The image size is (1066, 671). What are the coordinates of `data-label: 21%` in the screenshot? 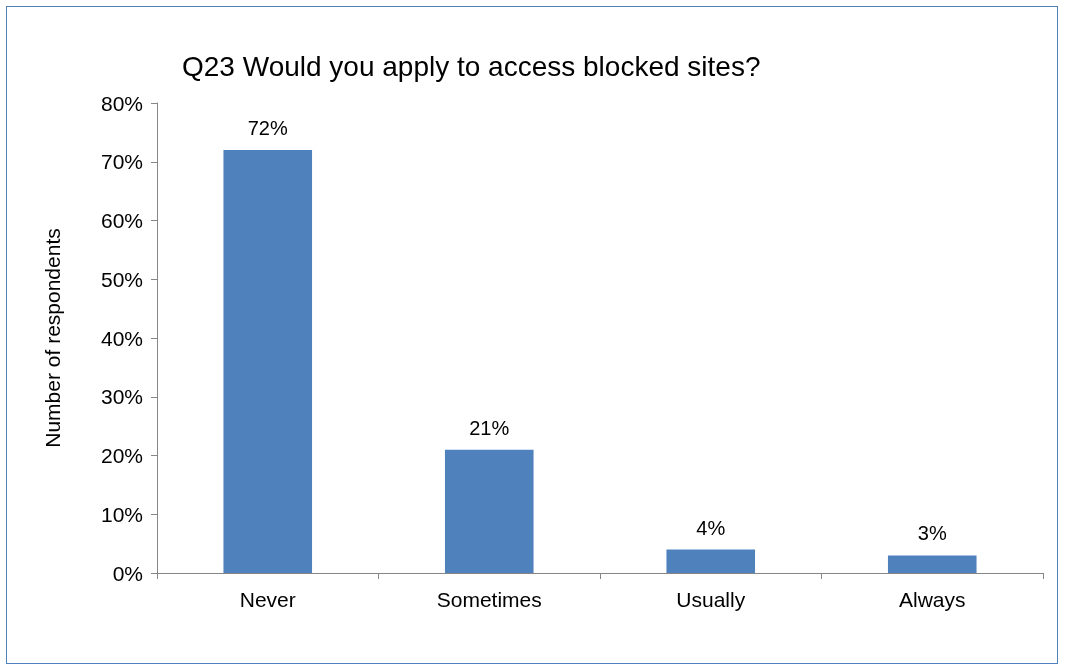 It's located at (489, 427).